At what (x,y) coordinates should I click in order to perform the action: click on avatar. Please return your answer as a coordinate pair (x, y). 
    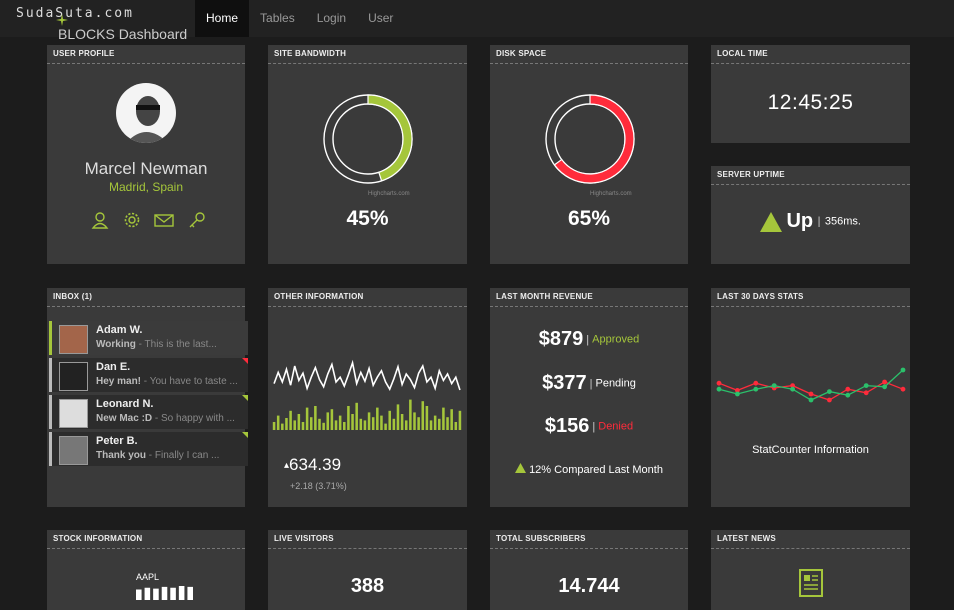
    Looking at the image, I should click on (73, 339).